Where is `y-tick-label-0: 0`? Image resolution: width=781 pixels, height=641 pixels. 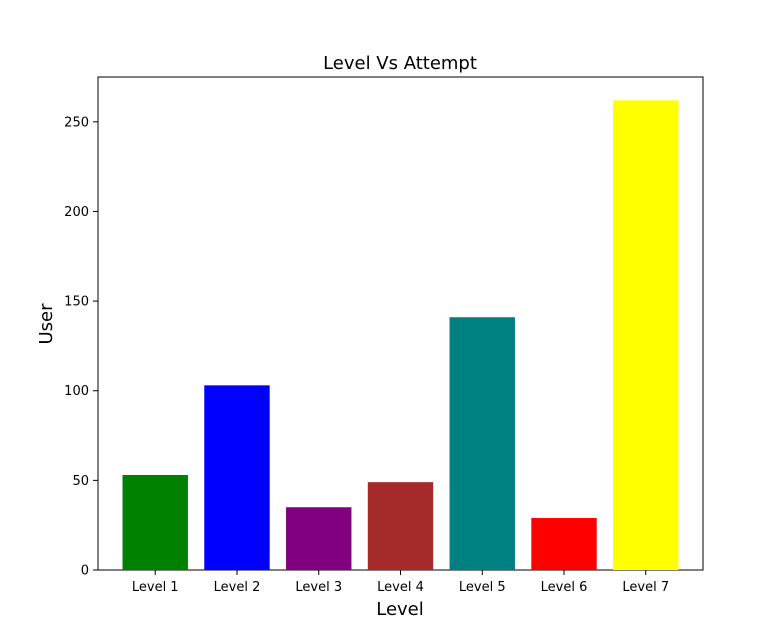 y-tick-label-0: 0 is located at coordinates (85, 571).